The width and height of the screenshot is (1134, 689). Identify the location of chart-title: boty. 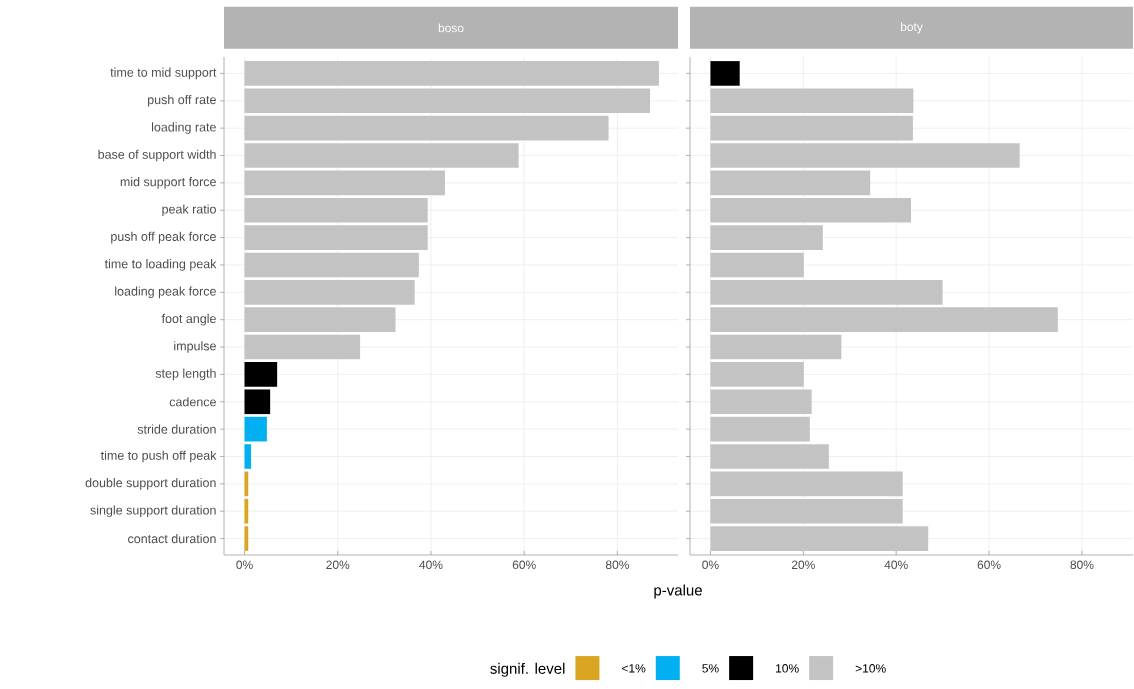
(911, 28).